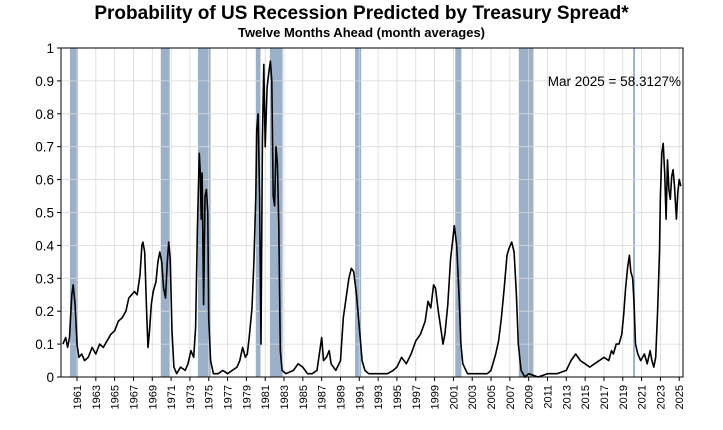 This screenshot has width=723, height=430. What do you see at coordinates (210, 397) in the screenshot?
I see `x-tick-label: 1975` at bounding box center [210, 397].